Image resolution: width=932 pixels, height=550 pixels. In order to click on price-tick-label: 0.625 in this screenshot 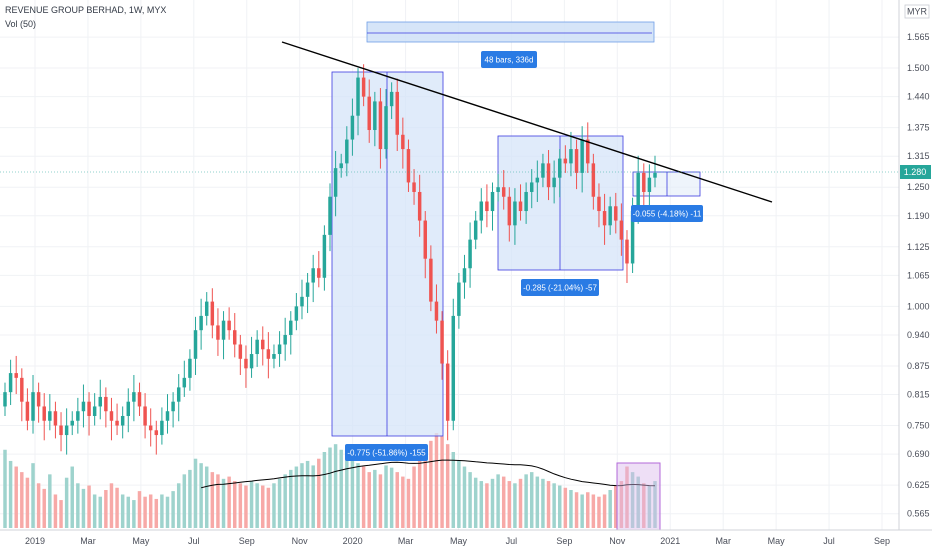, I will do `click(918, 485)`.